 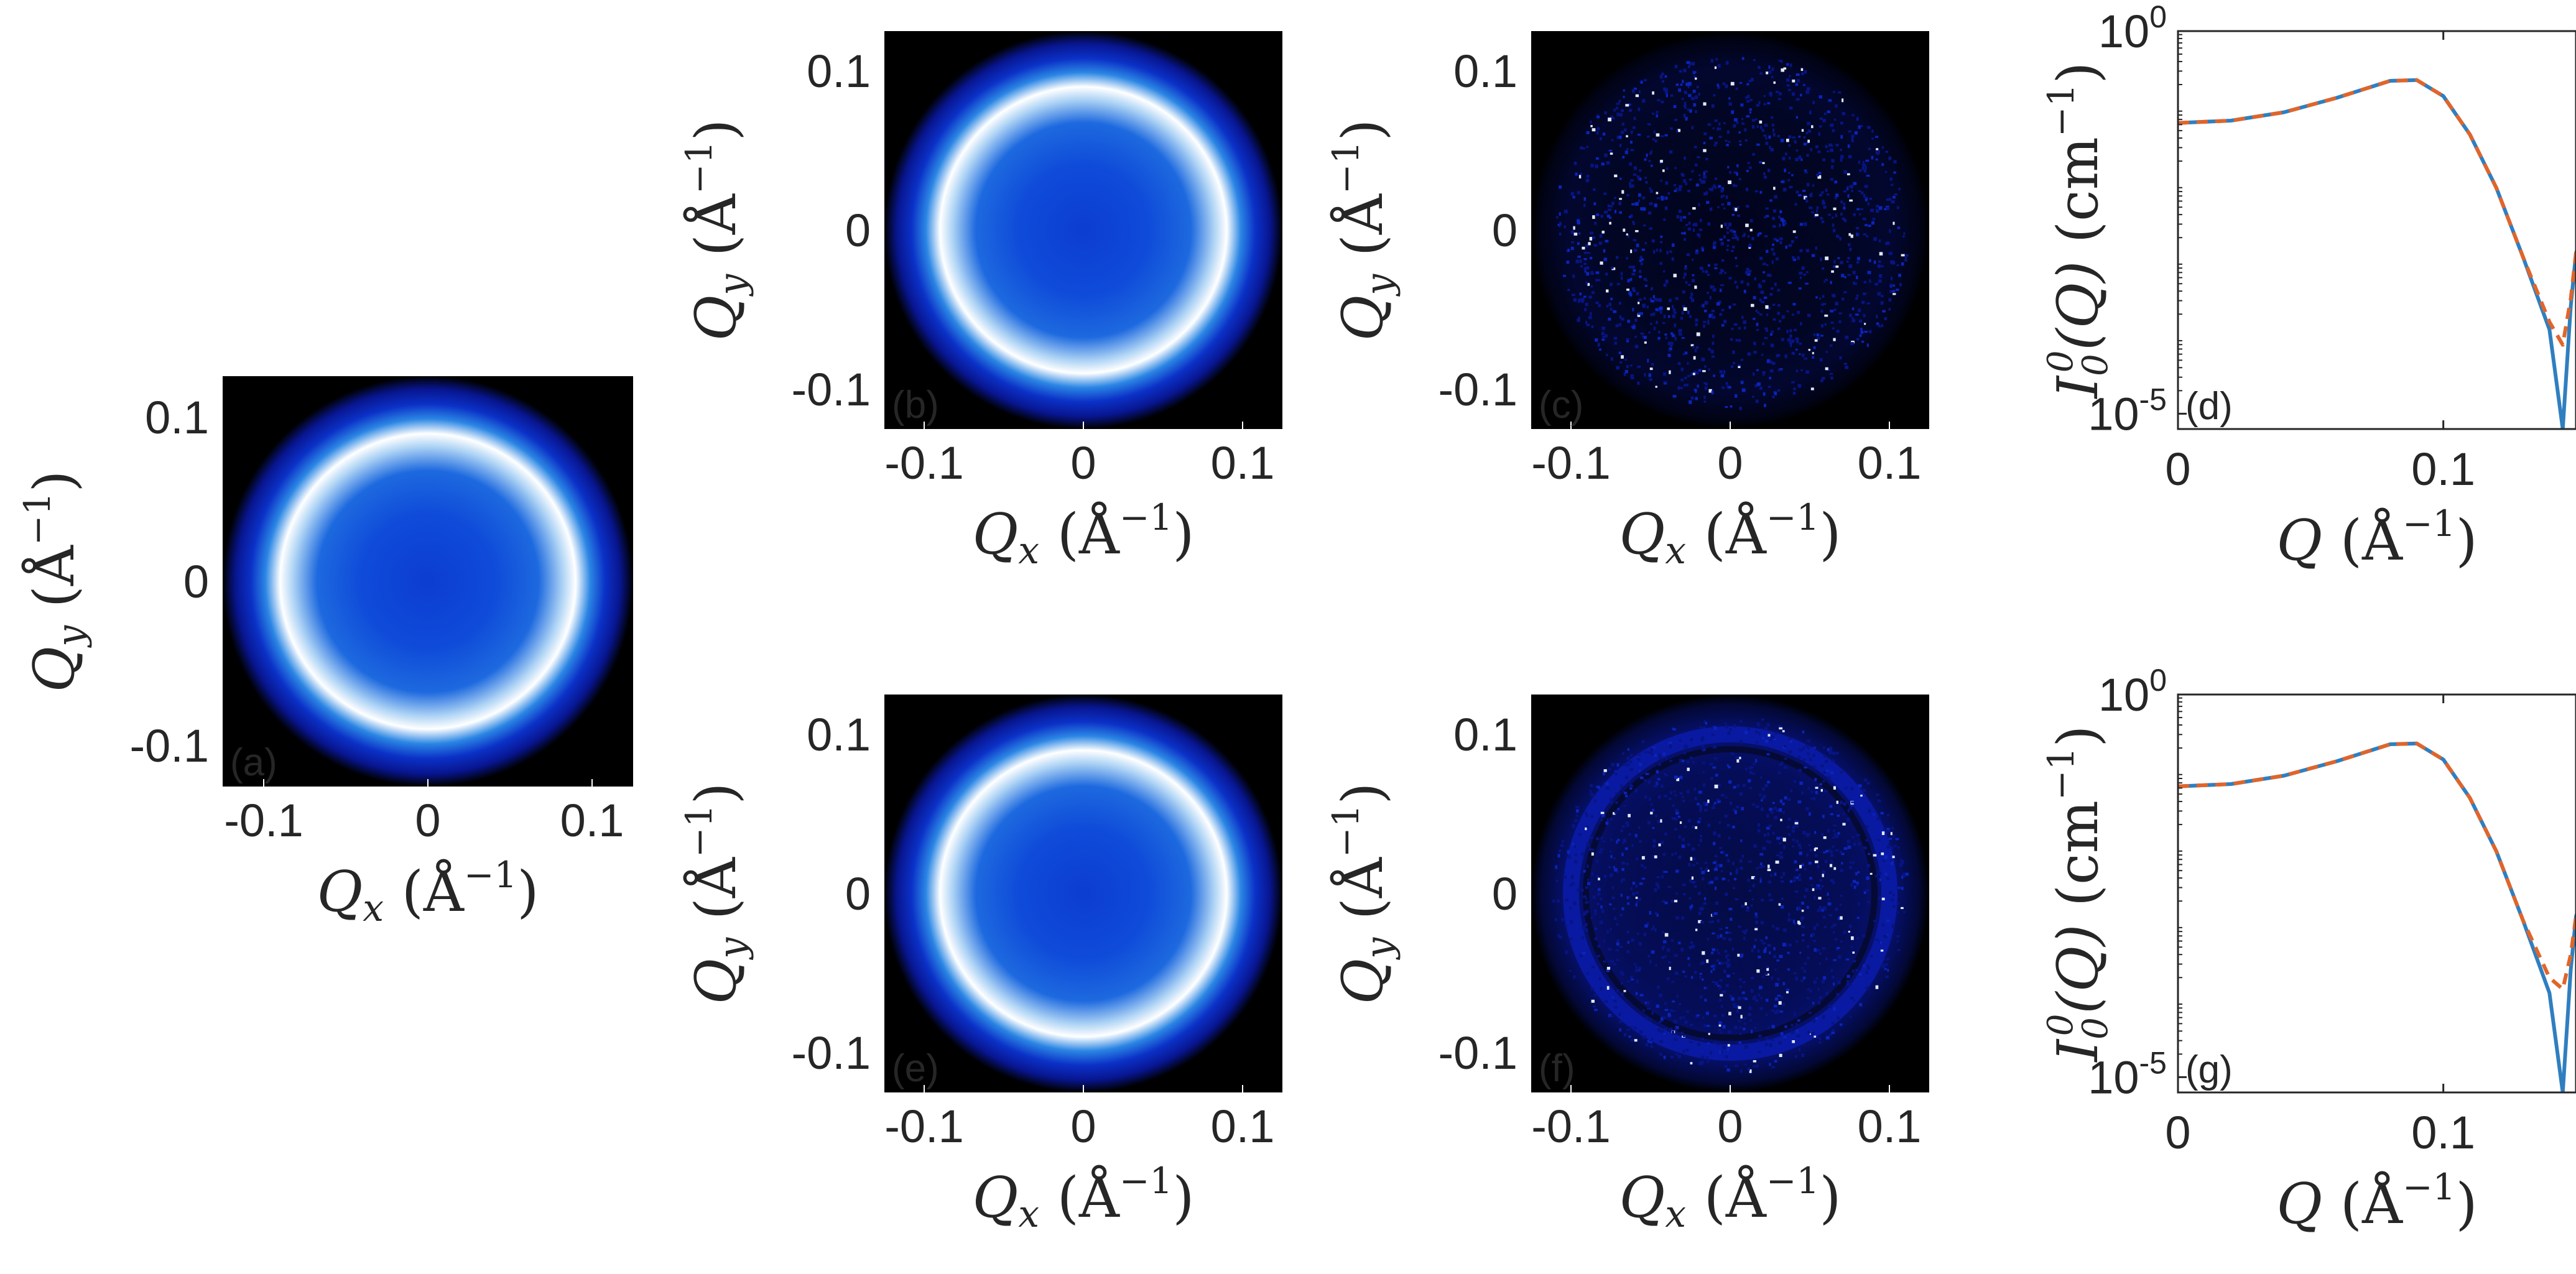 What do you see at coordinates (1557, 1068) in the screenshot?
I see `panel-label: (f)` at bounding box center [1557, 1068].